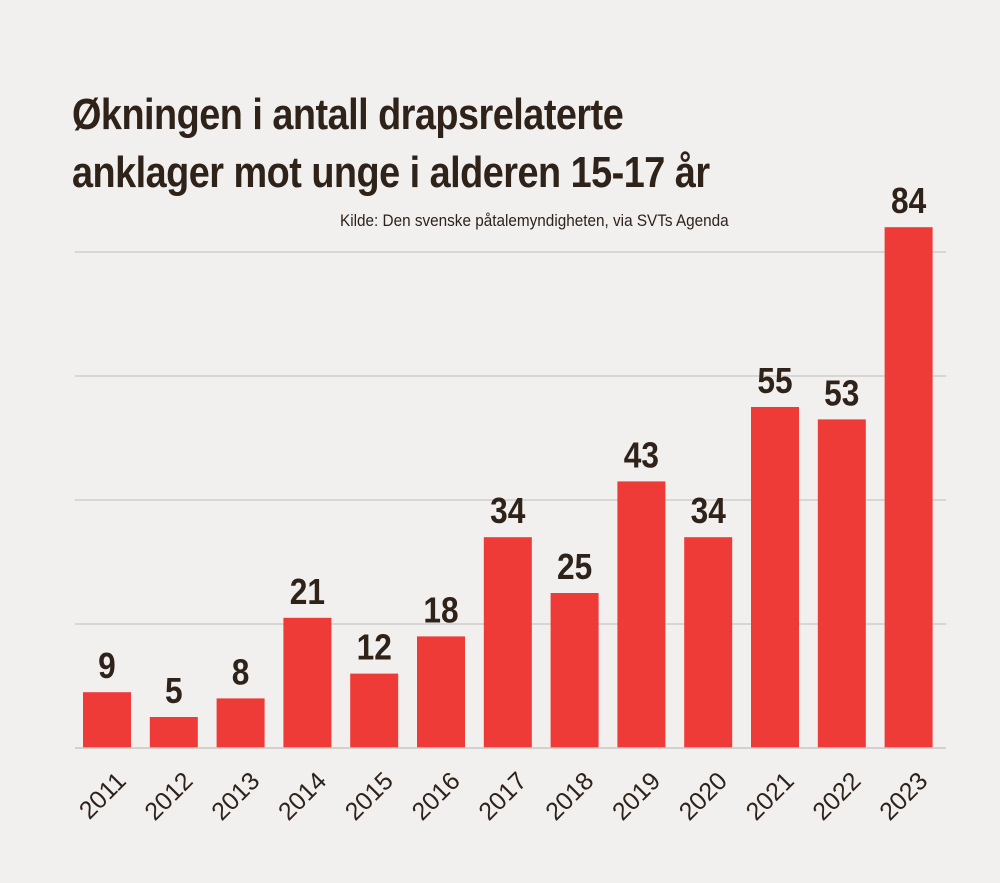  I want to click on category-label-2011: 2011, so click(103, 796).